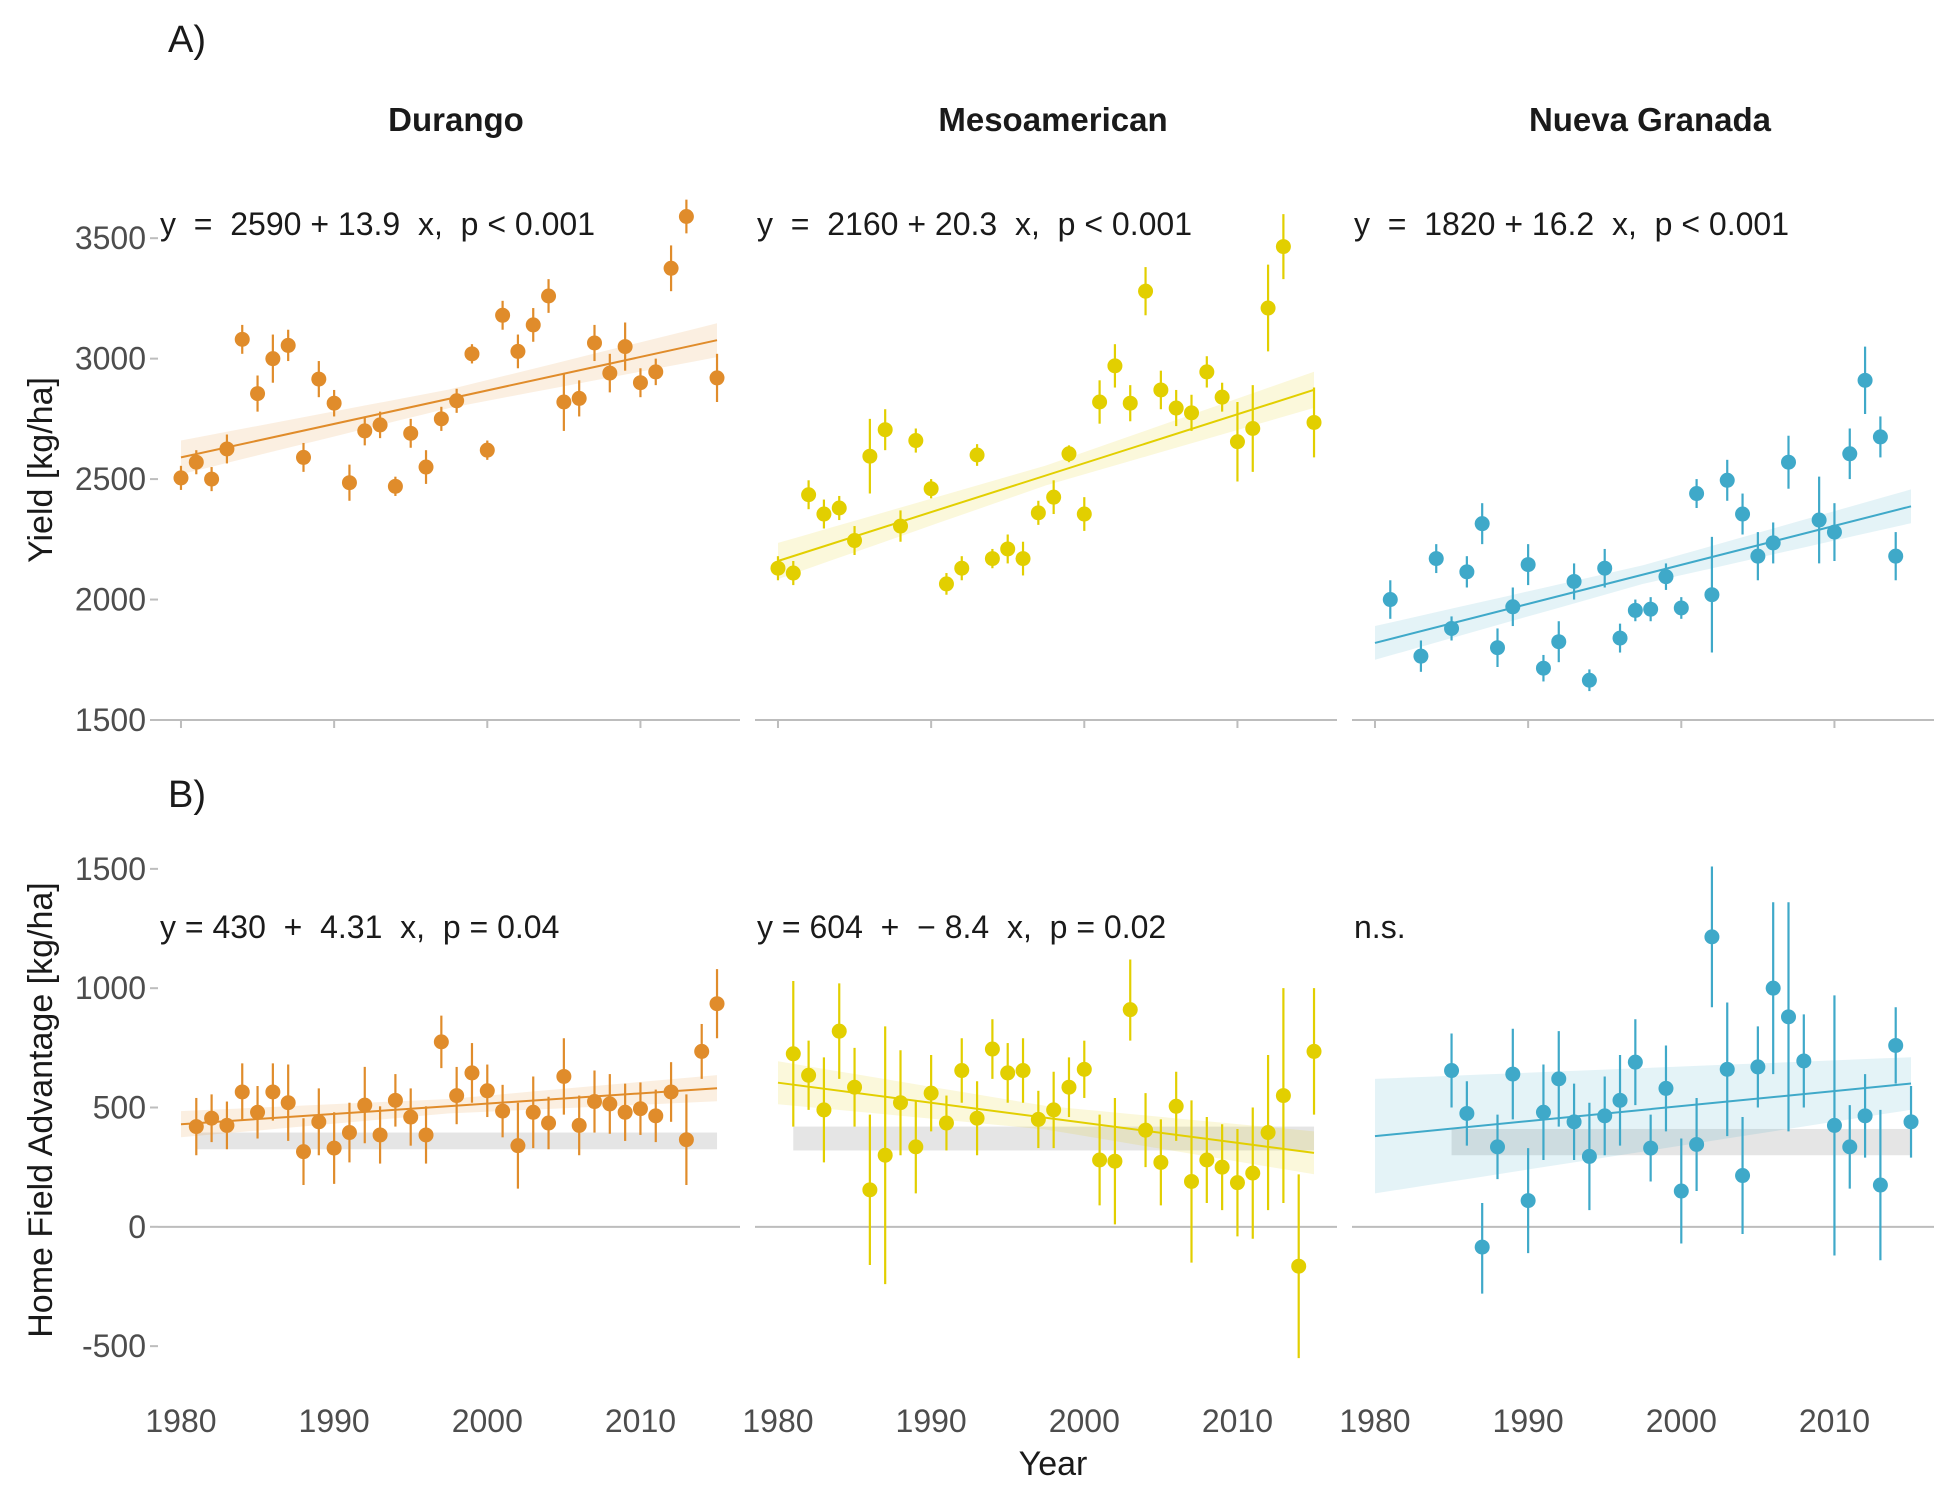 This screenshot has height=1500, width=1950. I want to click on confidence-ribbon, so click(1643, 1125).